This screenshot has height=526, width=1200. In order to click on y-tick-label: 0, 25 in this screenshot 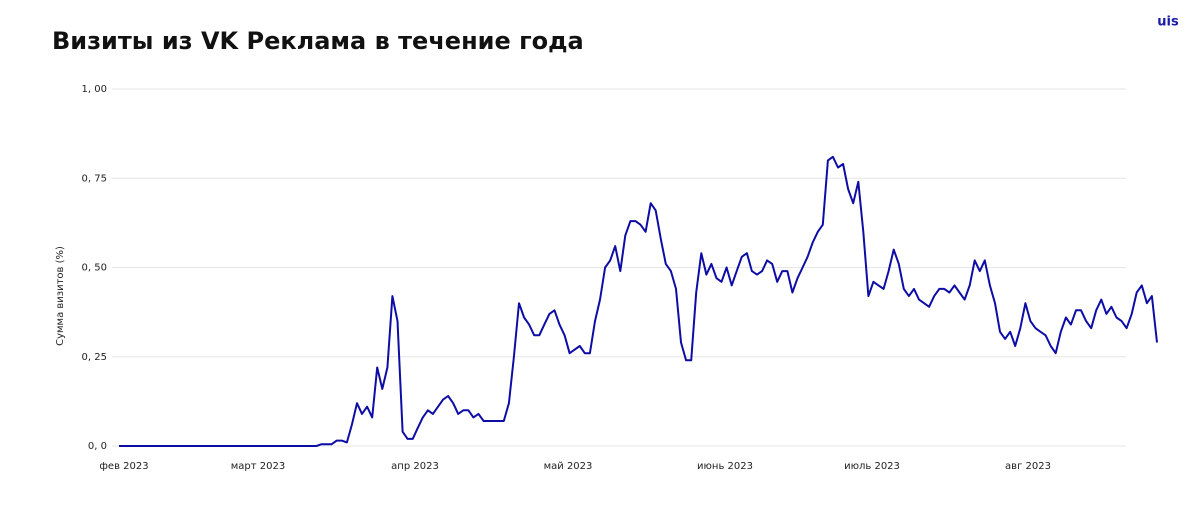, I will do `click(94, 357)`.